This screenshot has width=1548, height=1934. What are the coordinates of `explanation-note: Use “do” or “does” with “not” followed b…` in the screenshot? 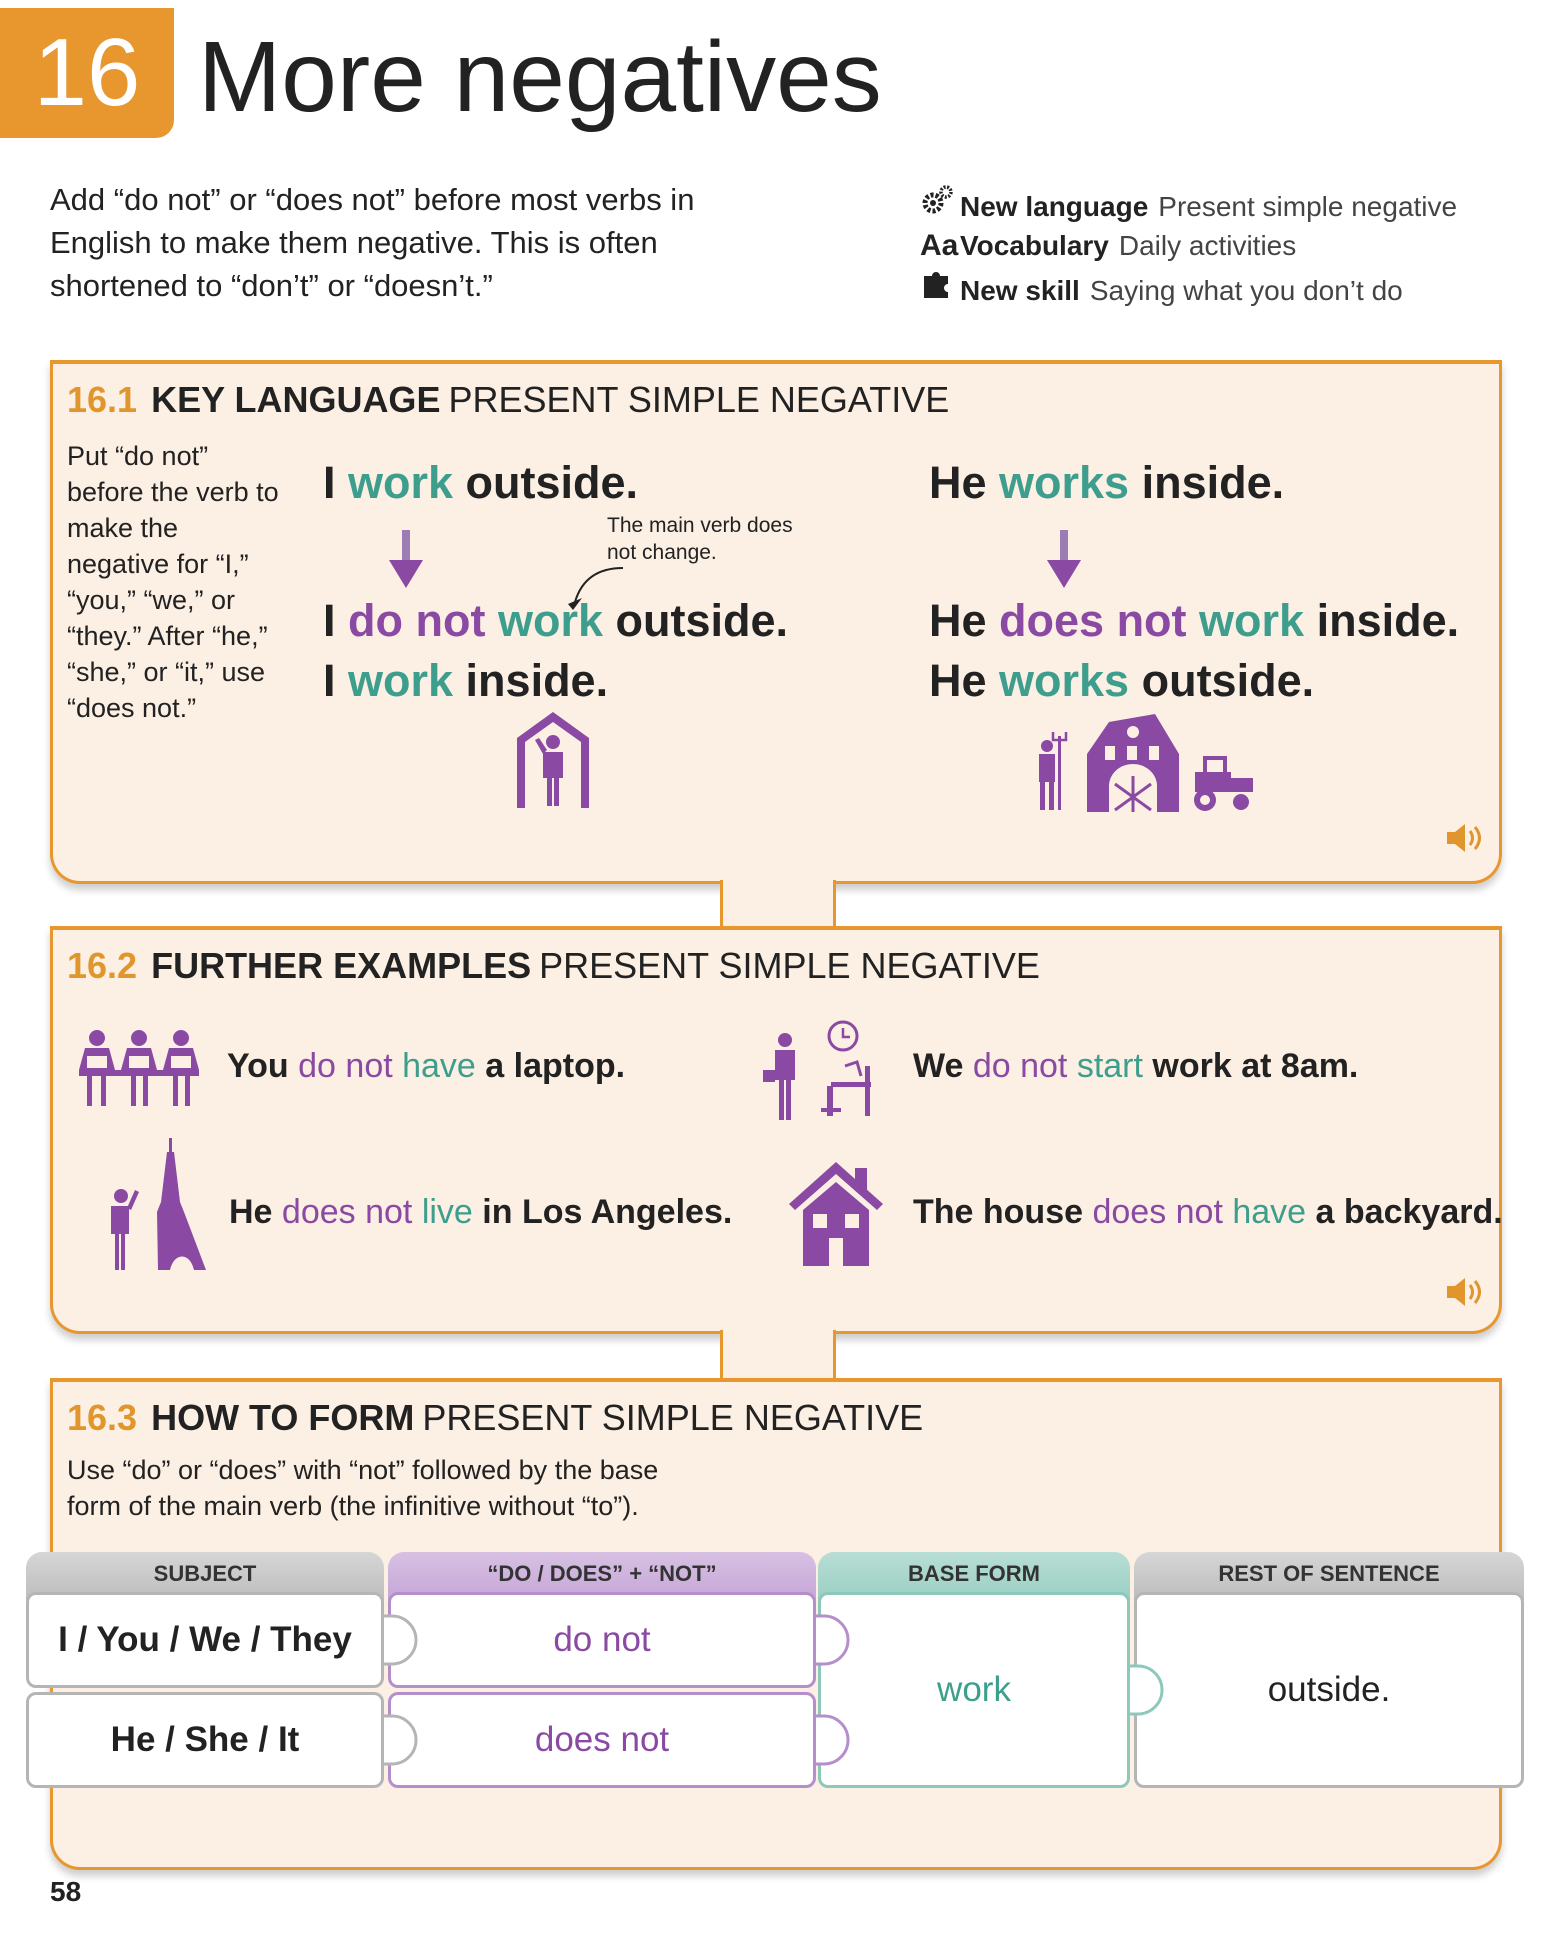 It's located at (363, 1488).